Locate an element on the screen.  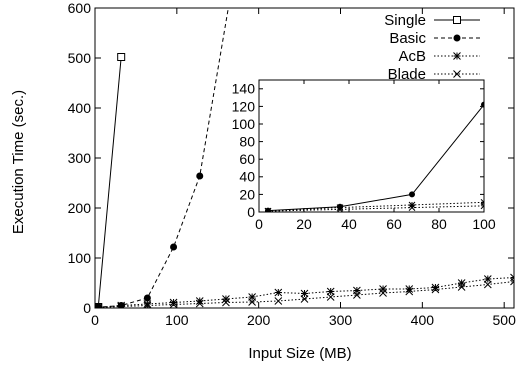
main-y-tick-label: 200 is located at coordinates (80, 208).